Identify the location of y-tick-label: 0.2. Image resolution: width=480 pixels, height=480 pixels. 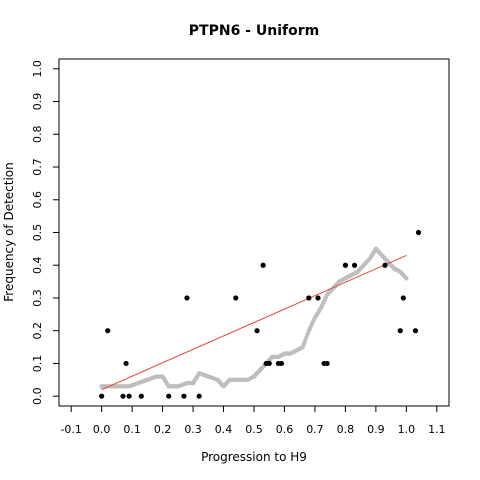
(37, 331).